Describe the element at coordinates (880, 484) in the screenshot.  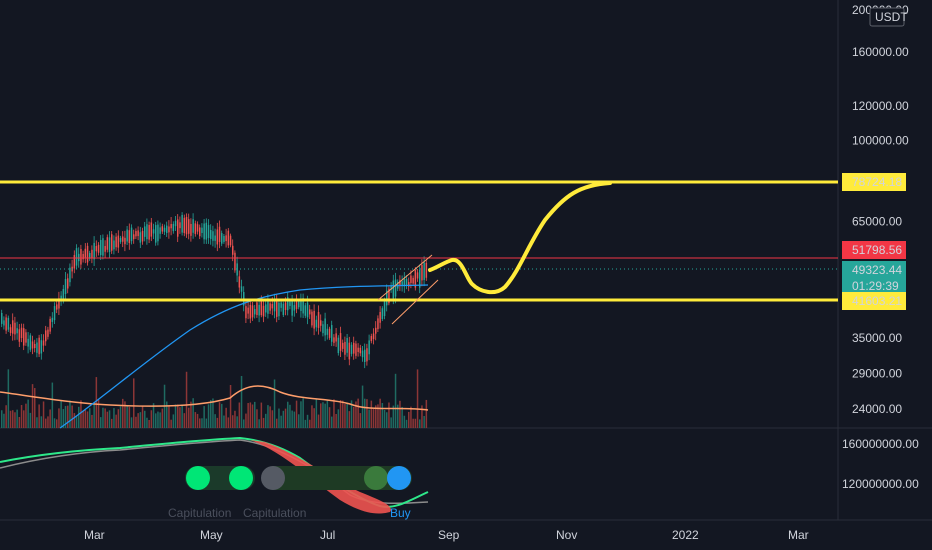
I see `indicator-axis-tick: 120000000.00` at that location.